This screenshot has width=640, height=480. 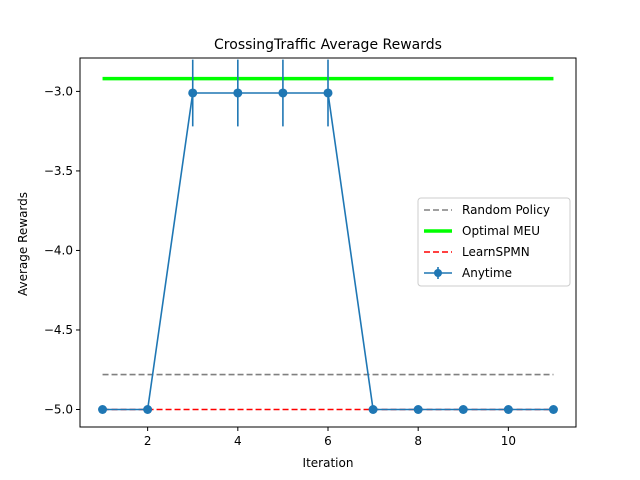 What do you see at coordinates (508, 441) in the screenshot?
I see `x-tick-label: 10` at bounding box center [508, 441].